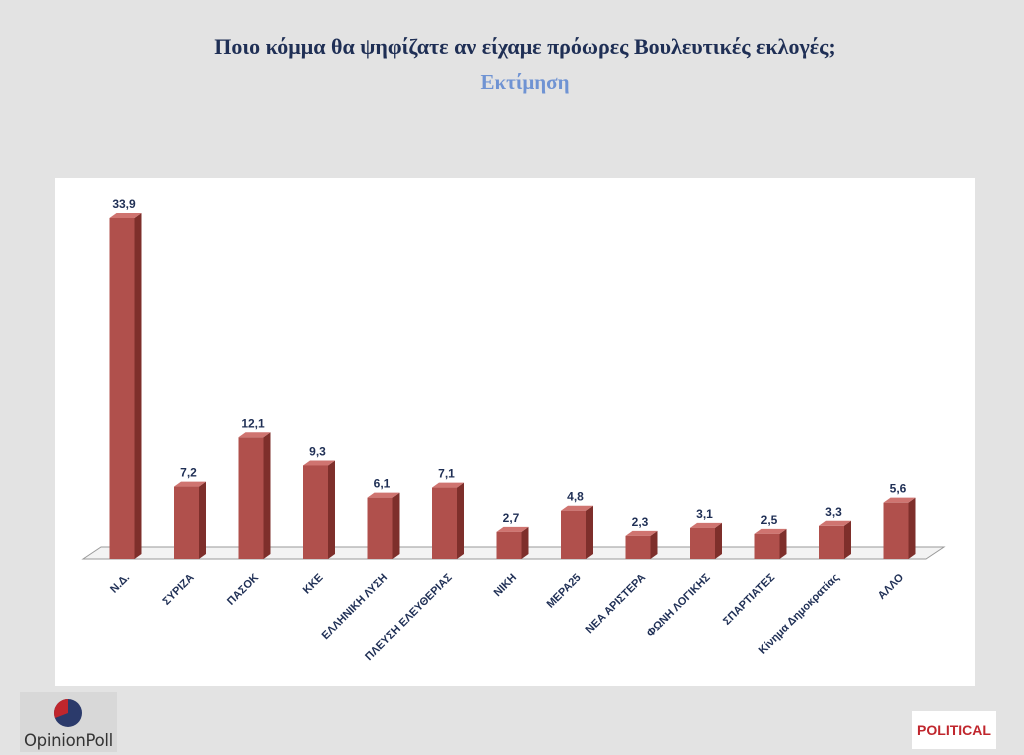 The height and width of the screenshot is (755, 1024). I want to click on data-label: 2,5, so click(769, 520).